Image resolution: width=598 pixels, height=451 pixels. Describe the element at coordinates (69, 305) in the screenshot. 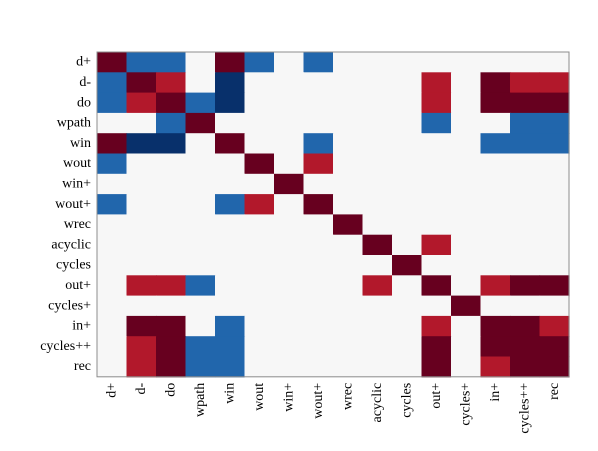

I see `y-tick-label: cycles+` at that location.